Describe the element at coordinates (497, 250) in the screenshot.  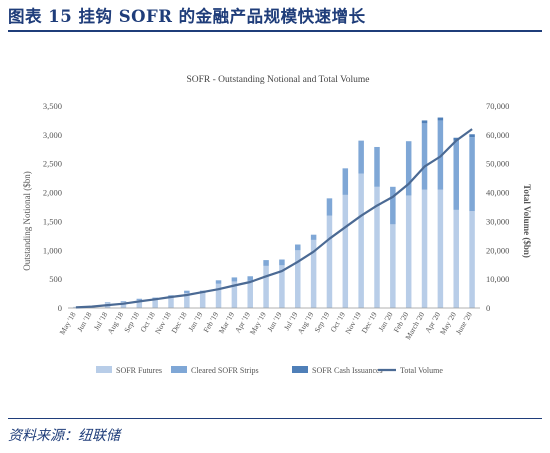
I see `y2-tick-label: 20,000` at that location.